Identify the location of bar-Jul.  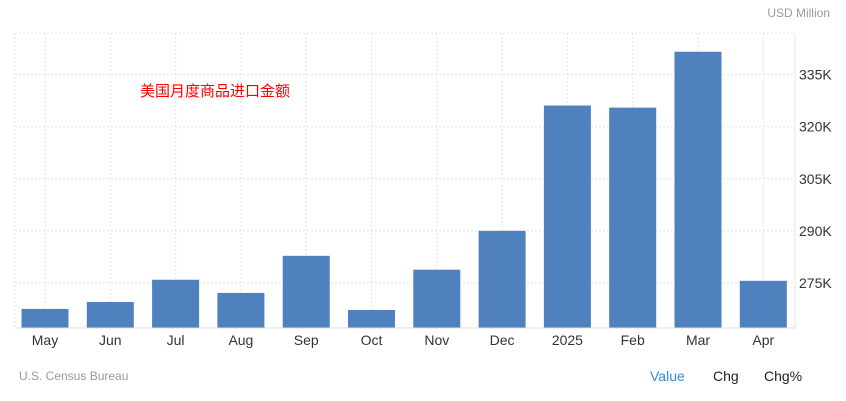
(176, 303).